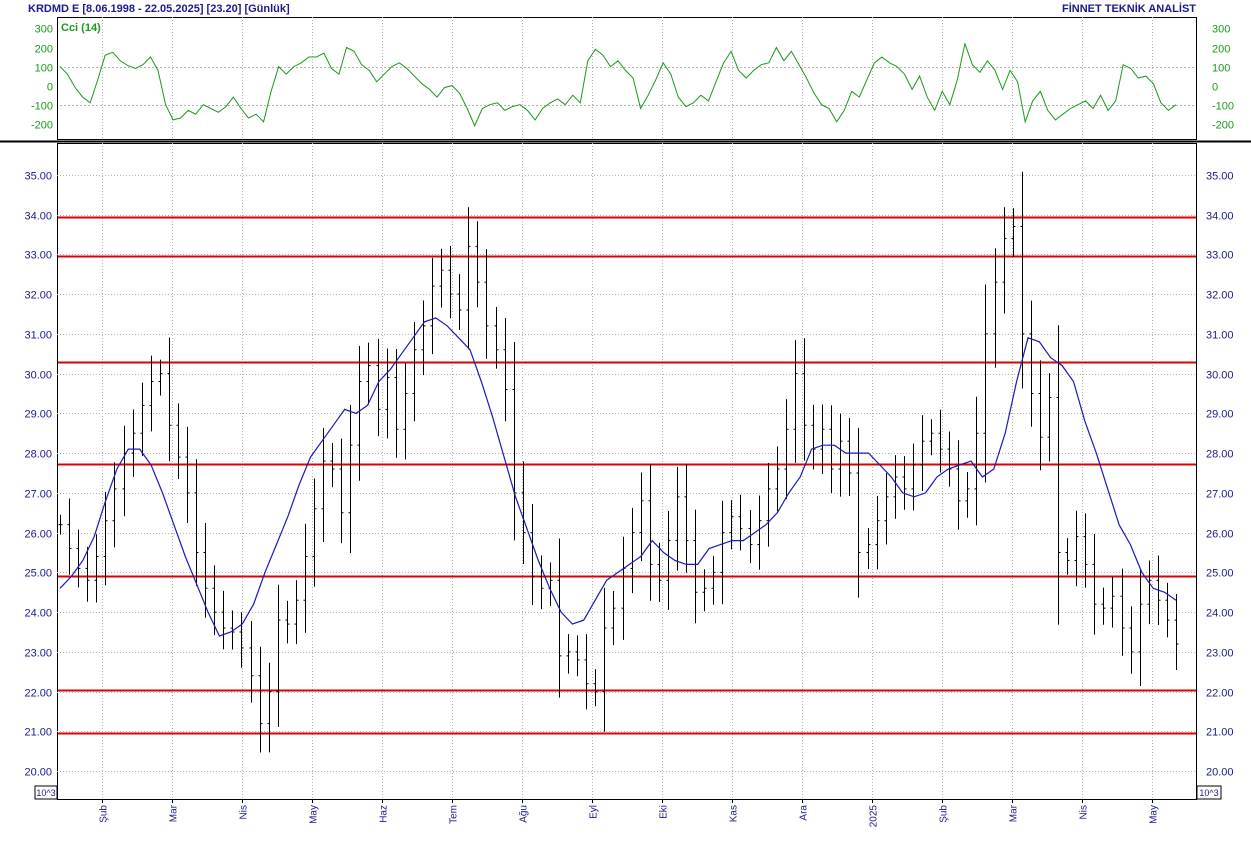 This screenshot has height=841, width=1251. I want to click on y-tick-label-right: 32.00, so click(1220, 296).